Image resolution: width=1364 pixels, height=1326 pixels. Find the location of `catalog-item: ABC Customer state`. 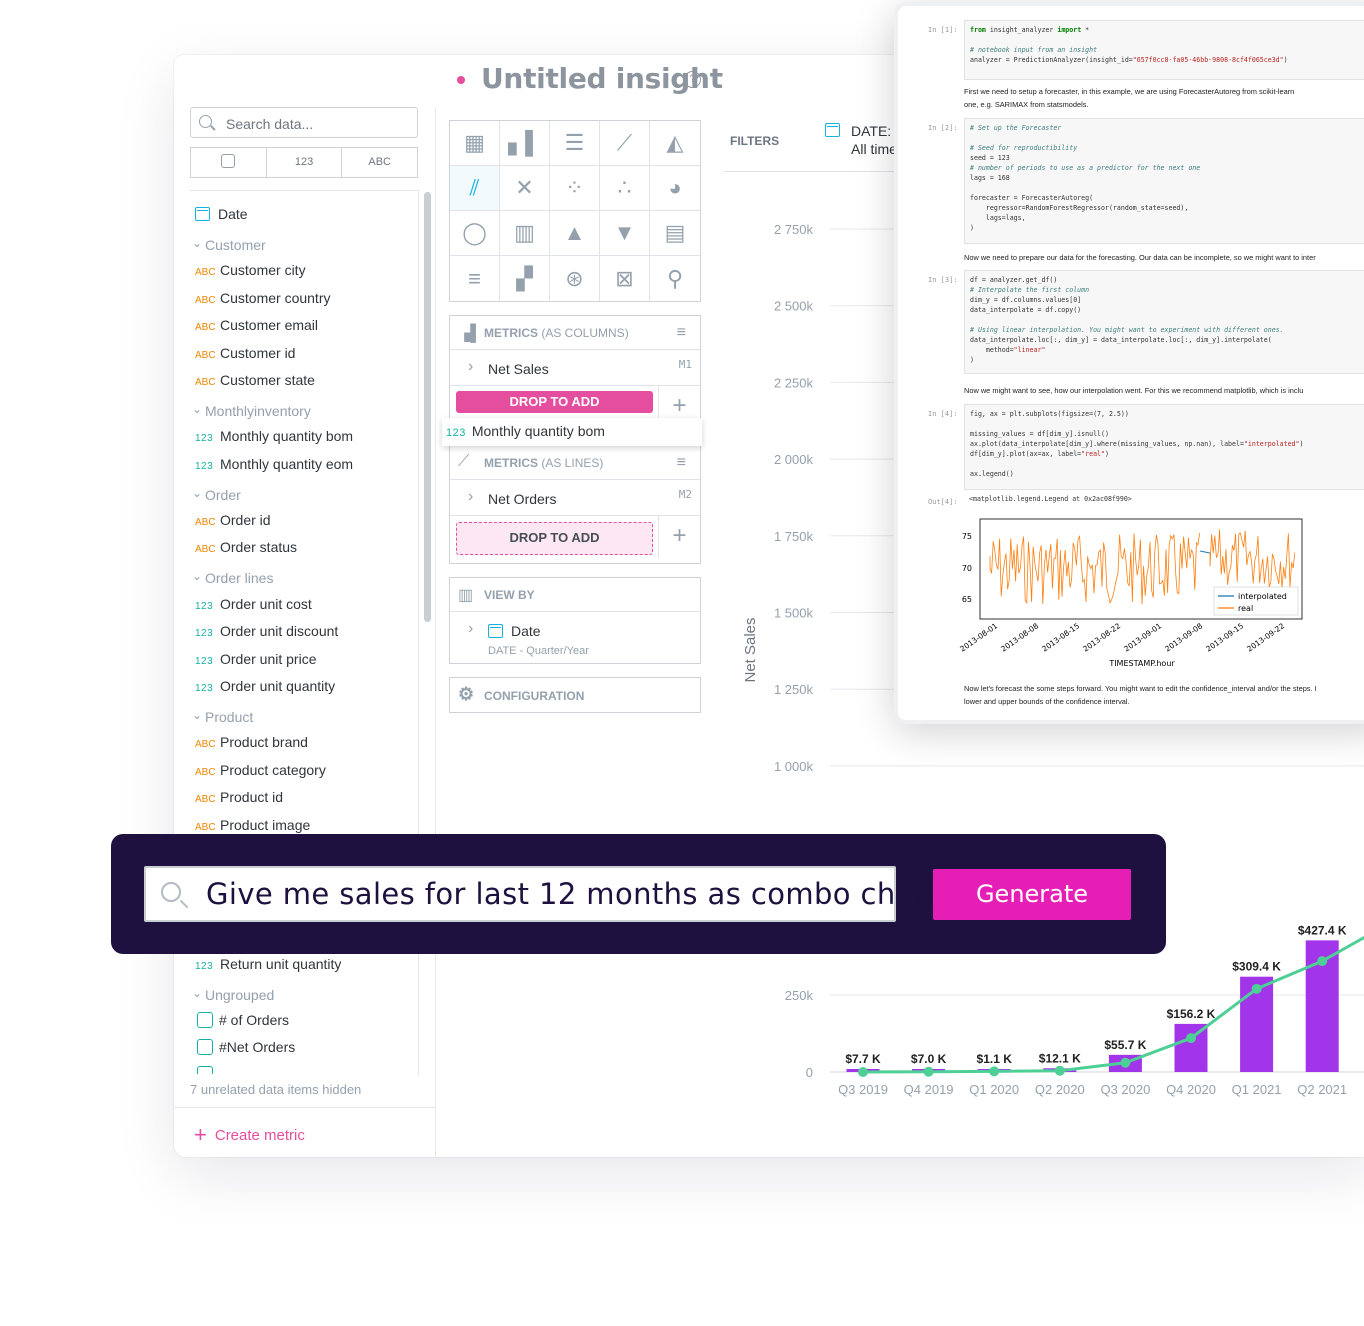

catalog-item: ABC Customer state is located at coordinates (255, 380).